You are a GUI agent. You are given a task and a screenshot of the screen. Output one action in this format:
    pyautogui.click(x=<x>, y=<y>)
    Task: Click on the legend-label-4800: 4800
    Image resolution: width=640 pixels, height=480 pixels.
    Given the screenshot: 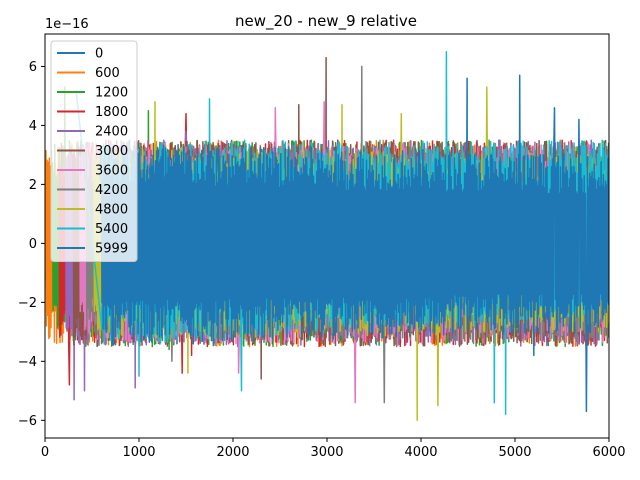 What is the action you would take?
    pyautogui.click(x=111, y=210)
    